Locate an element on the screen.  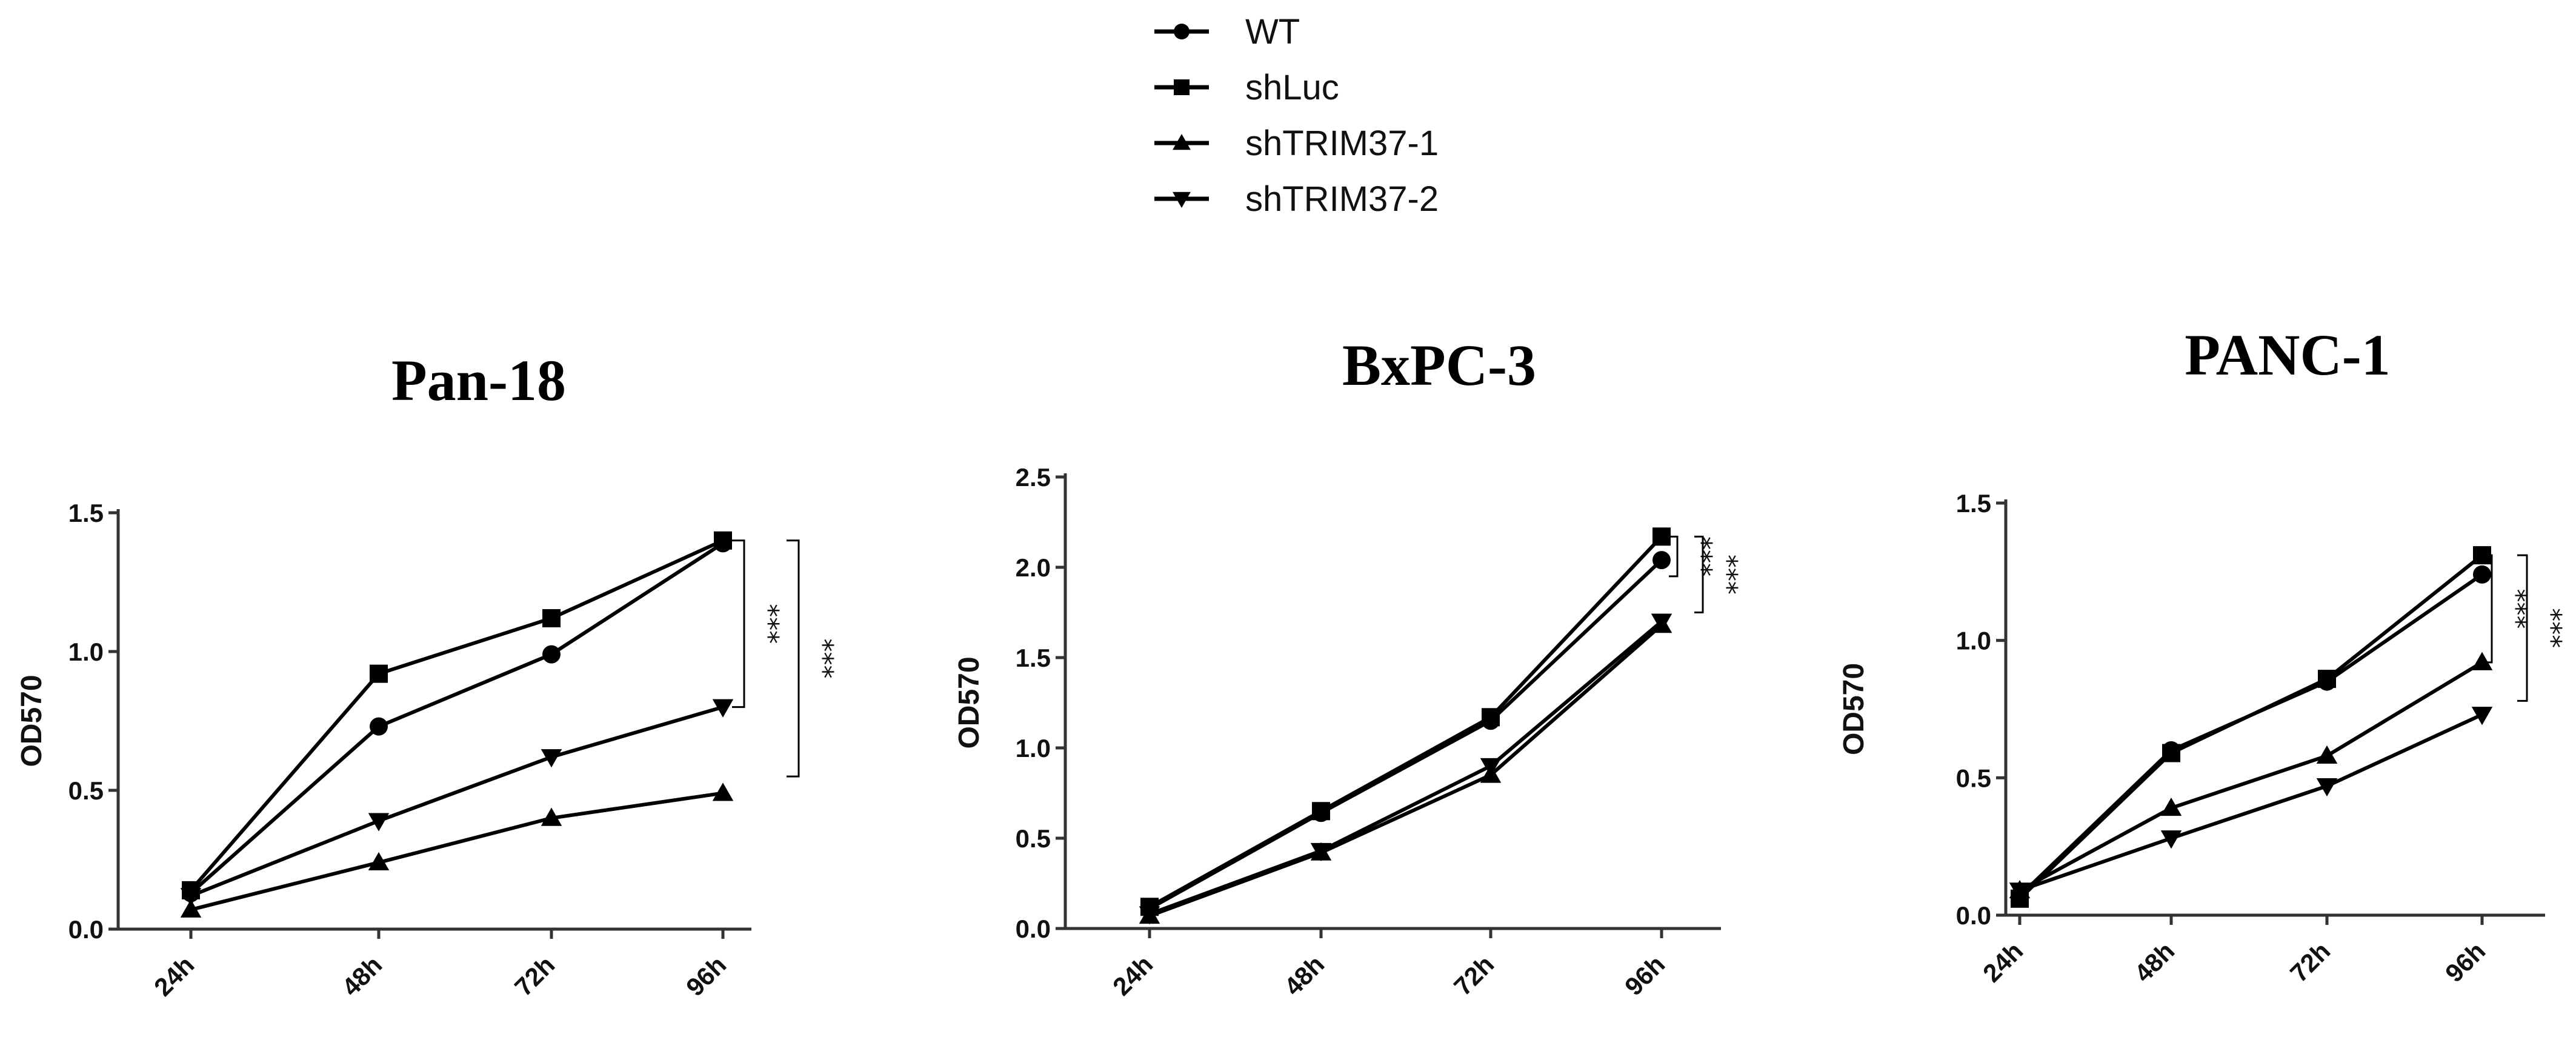
legend-entry: shTRIM37-1 is located at coordinates (1296, 143).